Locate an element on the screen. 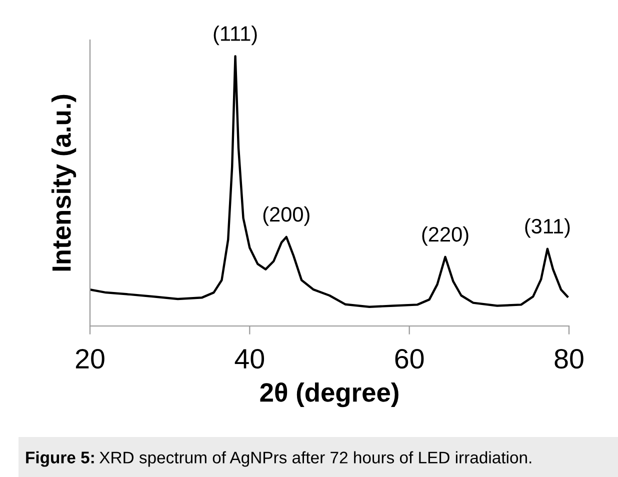 The height and width of the screenshot is (477, 618). x-tick-label: 40 is located at coordinates (249, 358).